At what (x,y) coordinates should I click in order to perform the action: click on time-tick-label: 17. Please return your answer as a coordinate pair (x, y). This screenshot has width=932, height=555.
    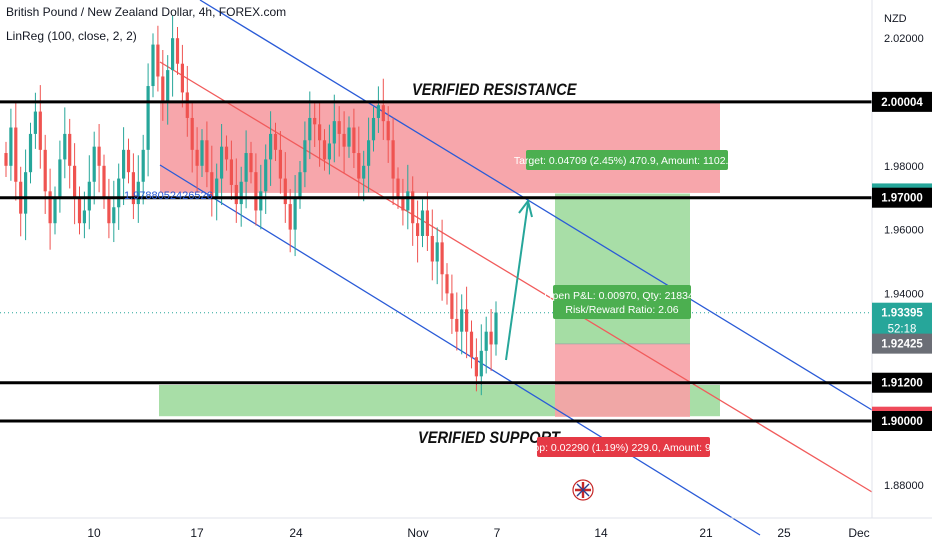
    Looking at the image, I should click on (197, 533).